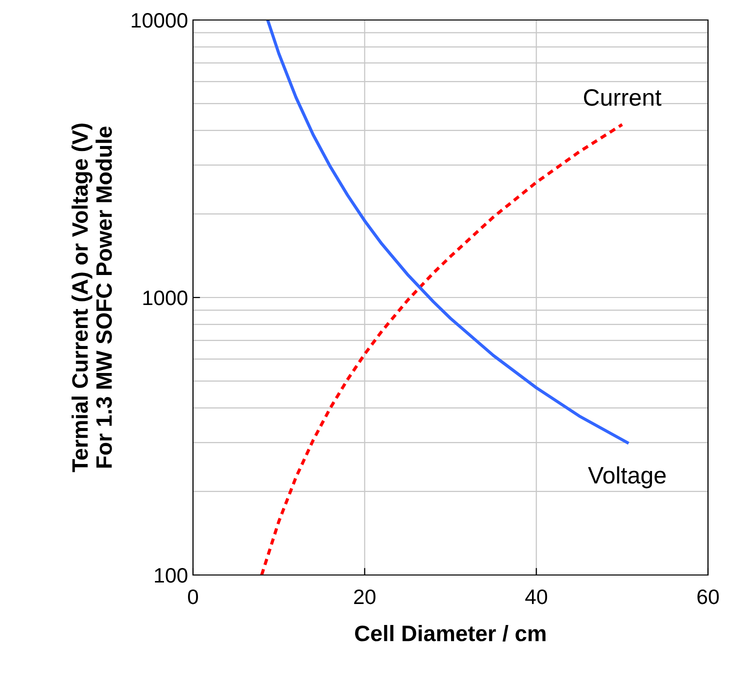 Image resolution: width=737 pixels, height=676 pixels. I want to click on series-label: Voltage, so click(627, 477).